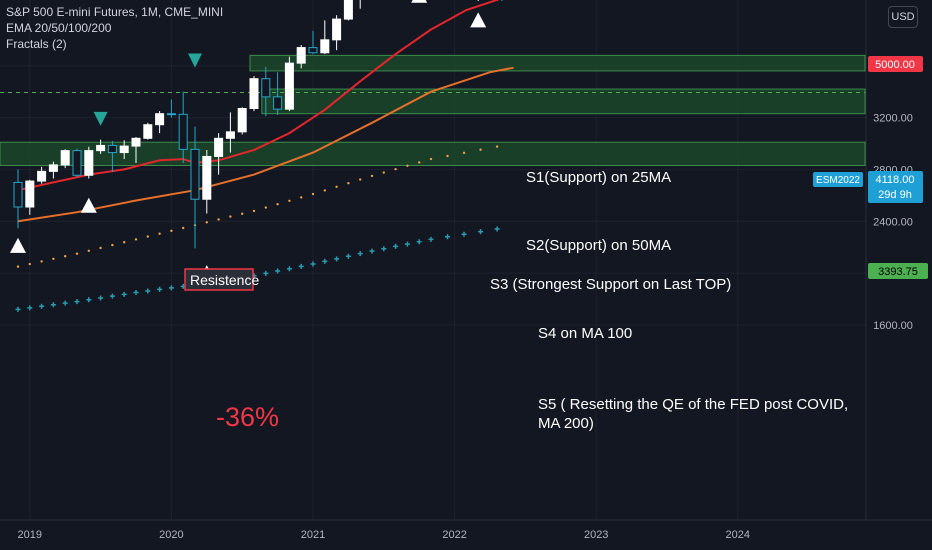  I want to click on price-tick-label: 1600.00, so click(893, 326).